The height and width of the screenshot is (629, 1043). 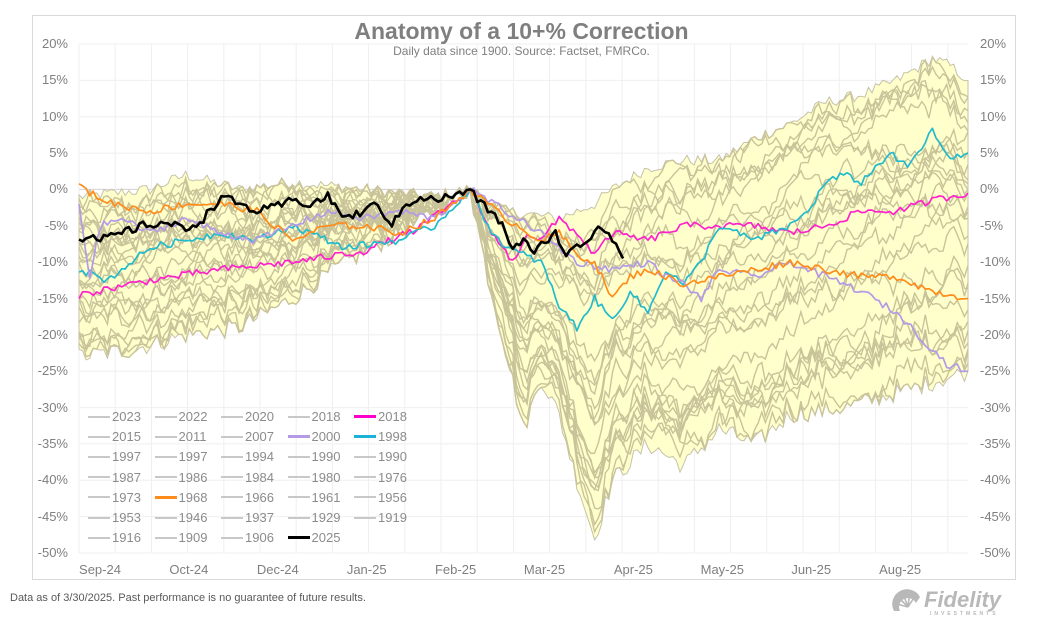 I want to click on x-tick-label: Apr-25, so click(x=633, y=569).